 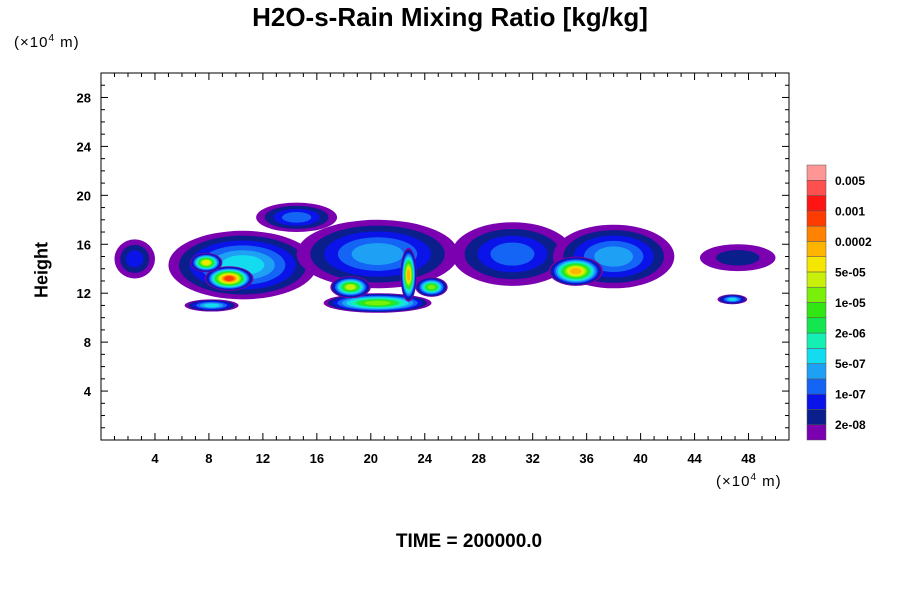 What do you see at coordinates (263, 458) in the screenshot?
I see `x-tick-label: 12` at bounding box center [263, 458].